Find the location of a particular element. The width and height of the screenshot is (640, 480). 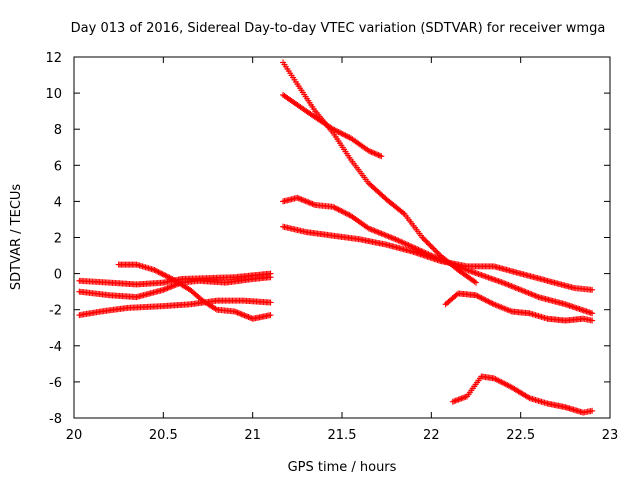

x-tick-label: 23 is located at coordinates (610, 435).